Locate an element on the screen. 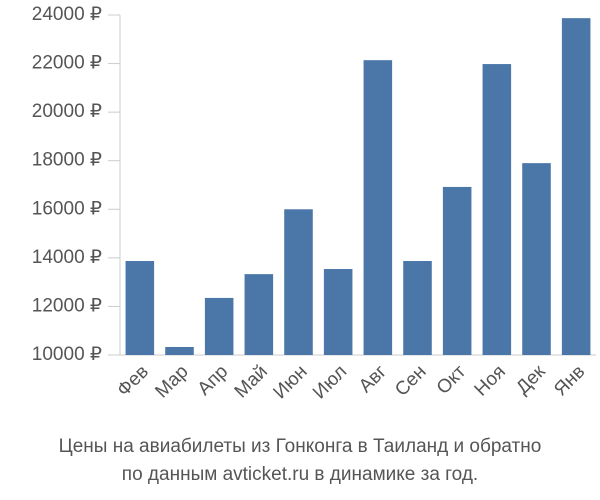  y-tick-label: 20000 ₽ is located at coordinates (67, 111).